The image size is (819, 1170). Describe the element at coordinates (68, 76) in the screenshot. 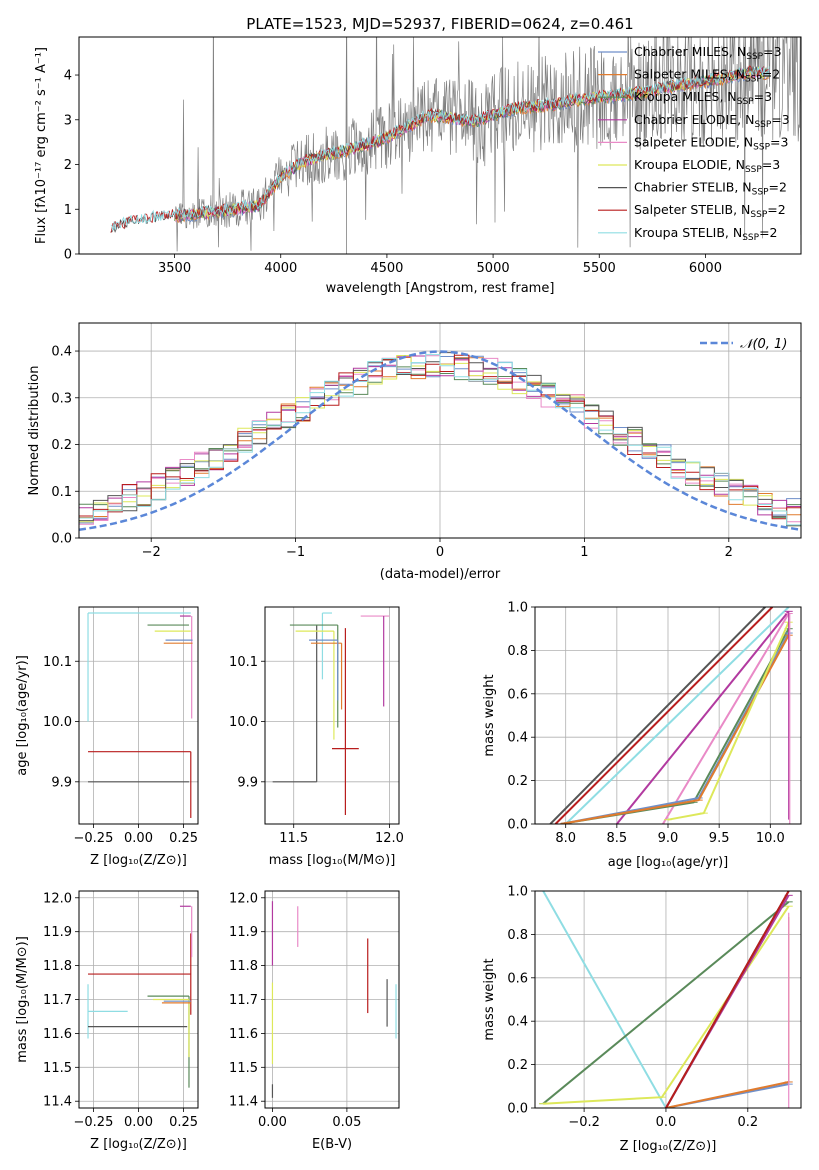

I see `y-tick-label: 4` at that location.